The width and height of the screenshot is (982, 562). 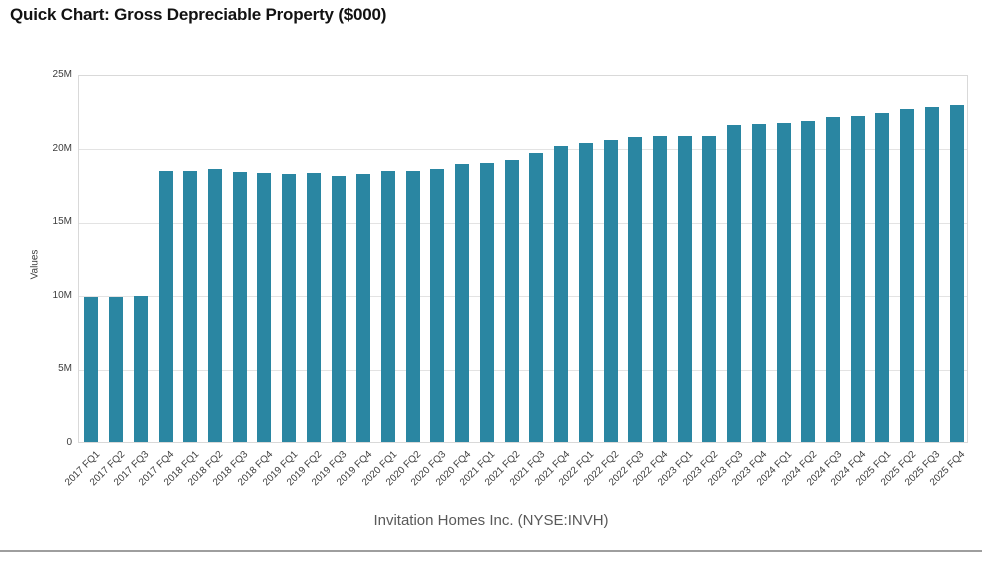 What do you see at coordinates (62, 295) in the screenshot?
I see `y-tick-label: 10M` at bounding box center [62, 295].